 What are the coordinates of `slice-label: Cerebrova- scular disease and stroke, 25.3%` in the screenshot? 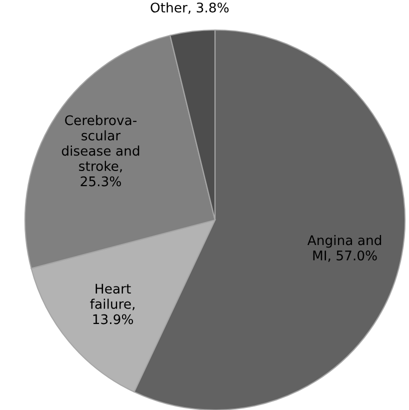 It's located at (101, 150).